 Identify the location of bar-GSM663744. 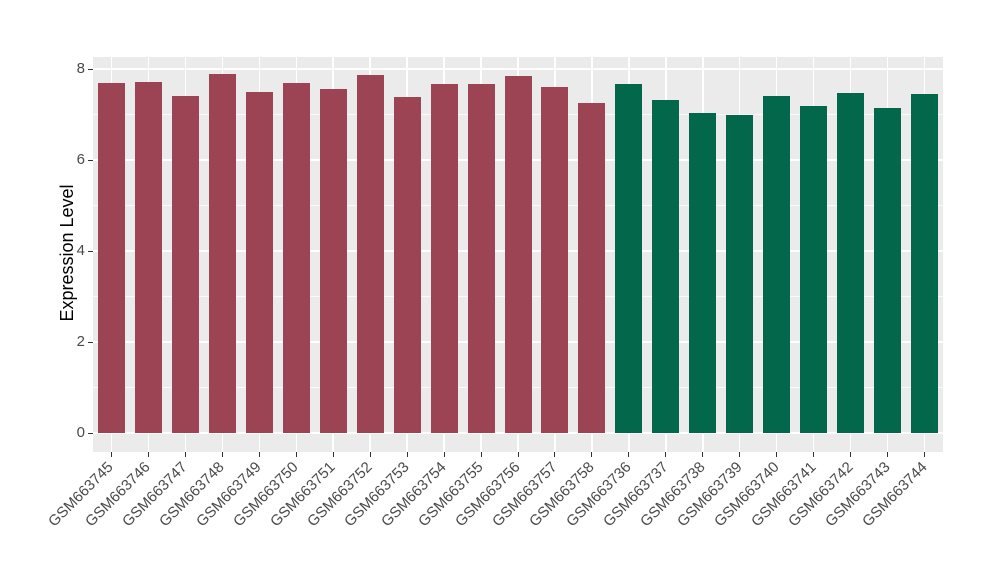
(925, 263).